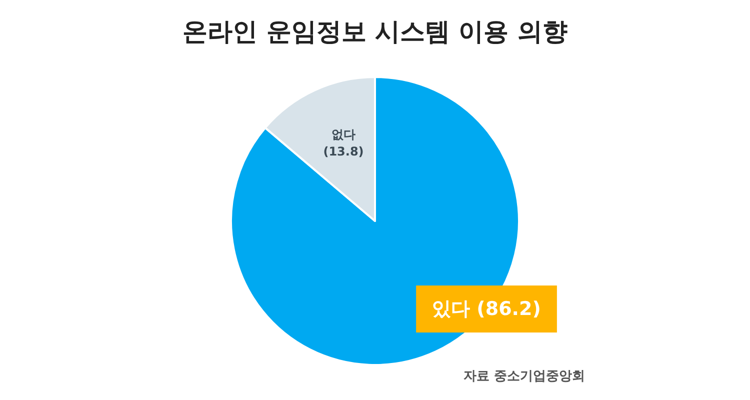 This screenshot has width=750, height=400. What do you see at coordinates (343, 151) in the screenshot?
I see `data-label: (13.8)` at bounding box center [343, 151].